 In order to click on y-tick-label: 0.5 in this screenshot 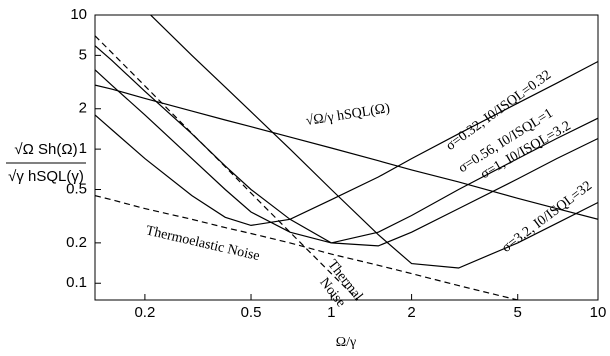, I will do `click(76, 188)`.